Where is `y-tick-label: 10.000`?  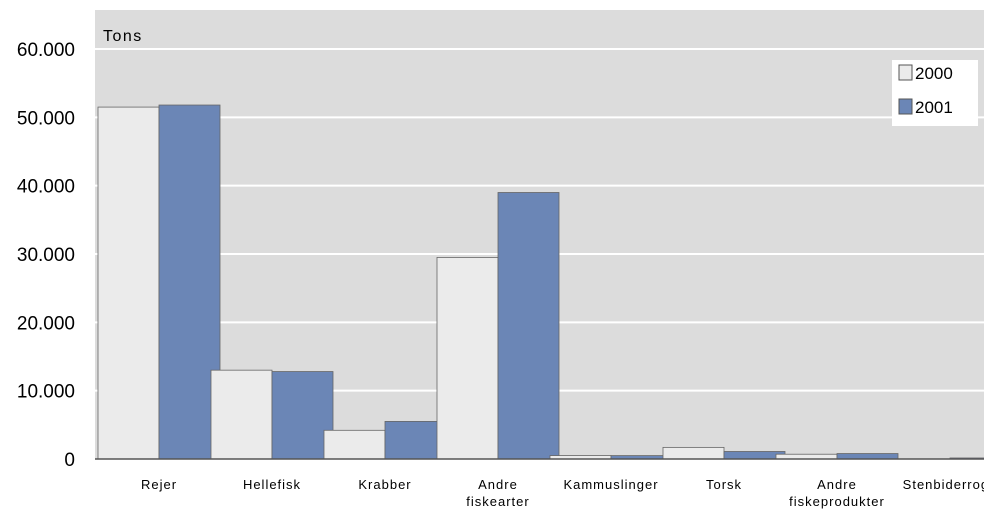 y-tick-label: 10.000 is located at coordinates (46, 392).